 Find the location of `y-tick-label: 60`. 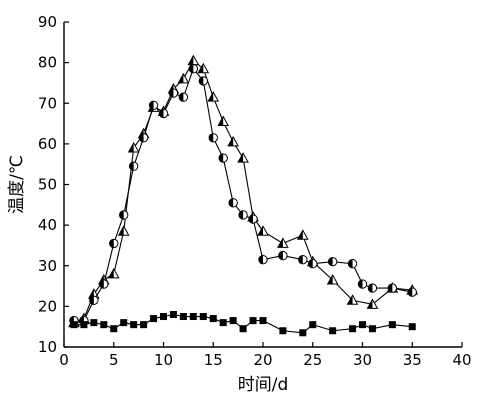

y-tick-label: 60 is located at coordinates (47, 144).